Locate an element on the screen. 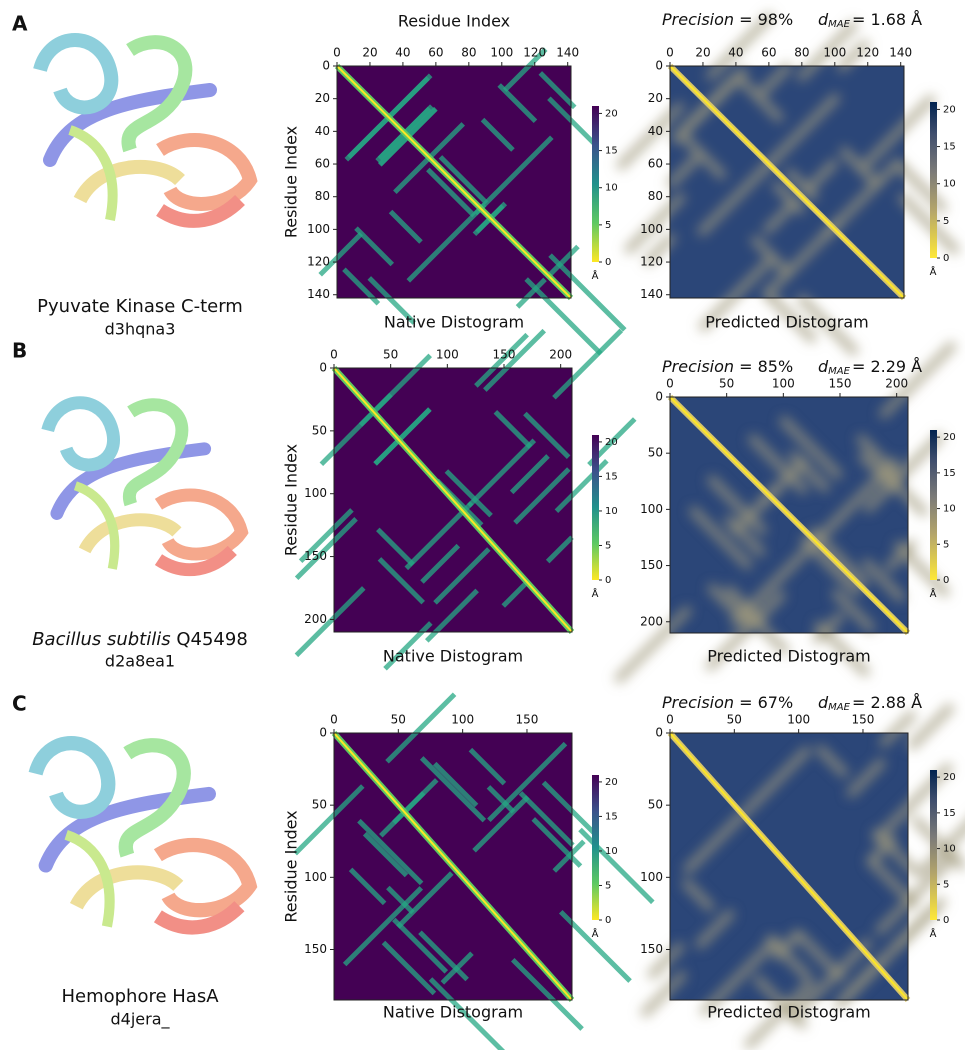 The height and width of the screenshot is (1050, 965). precision-value: = 98% is located at coordinates (766, 19).